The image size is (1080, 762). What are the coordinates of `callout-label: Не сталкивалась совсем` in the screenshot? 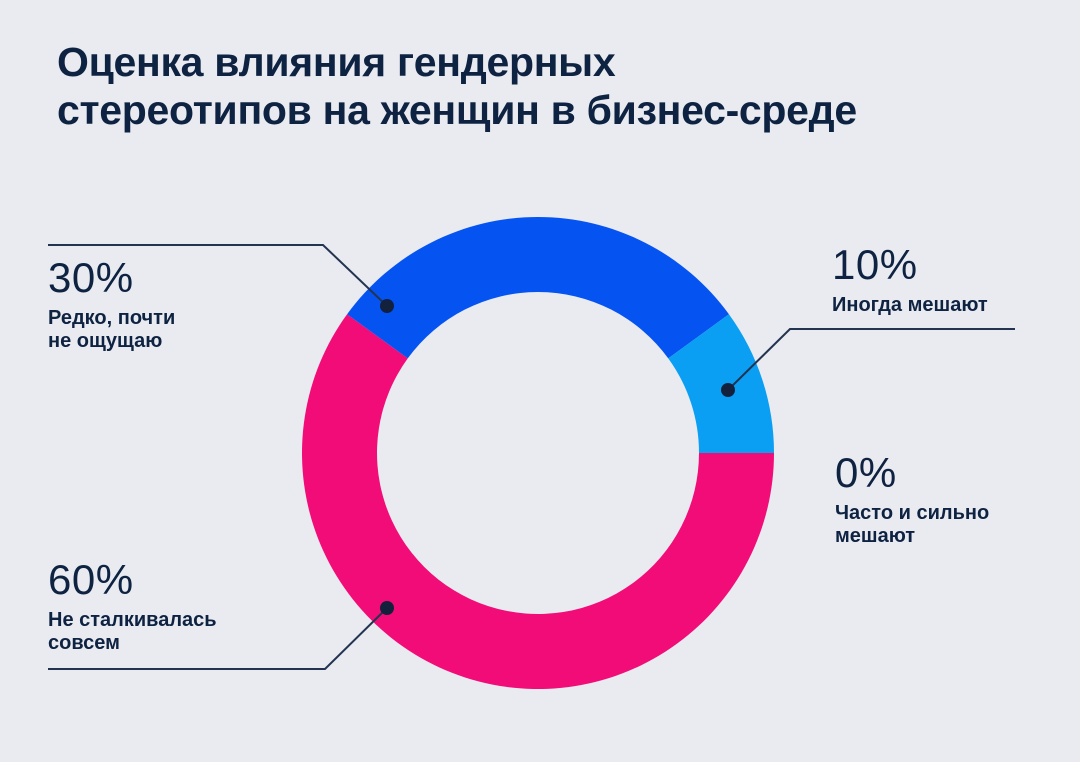 It's located at (132, 631).